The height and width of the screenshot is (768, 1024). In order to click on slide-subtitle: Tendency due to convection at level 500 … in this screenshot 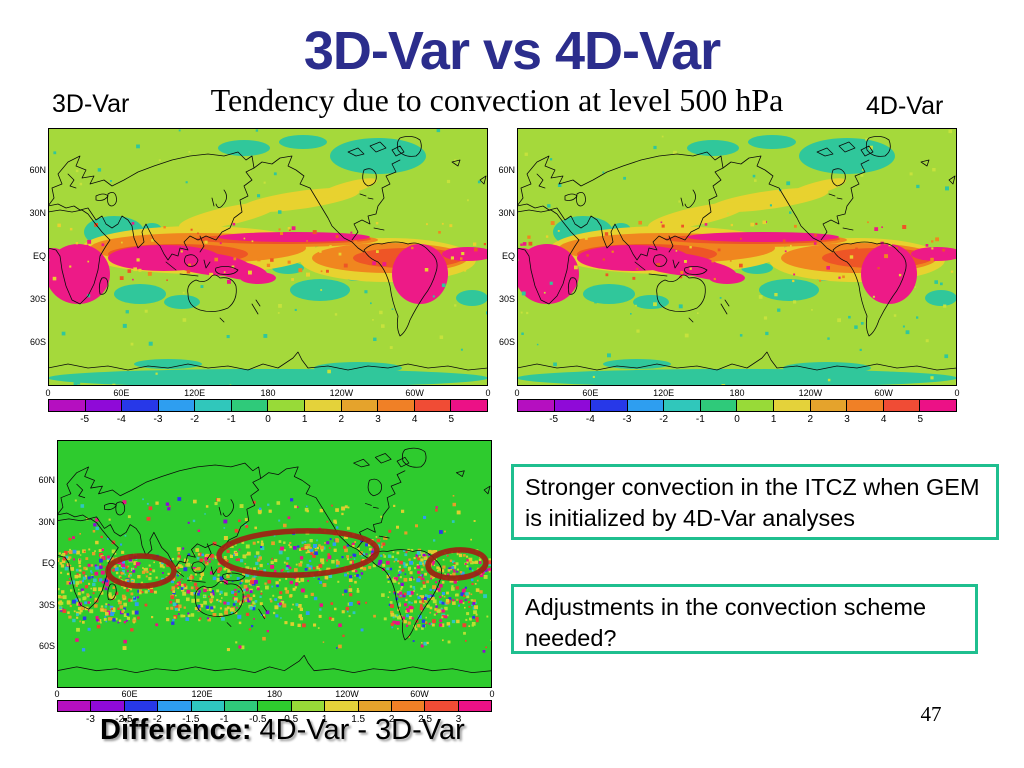, I will do `click(497, 100)`.